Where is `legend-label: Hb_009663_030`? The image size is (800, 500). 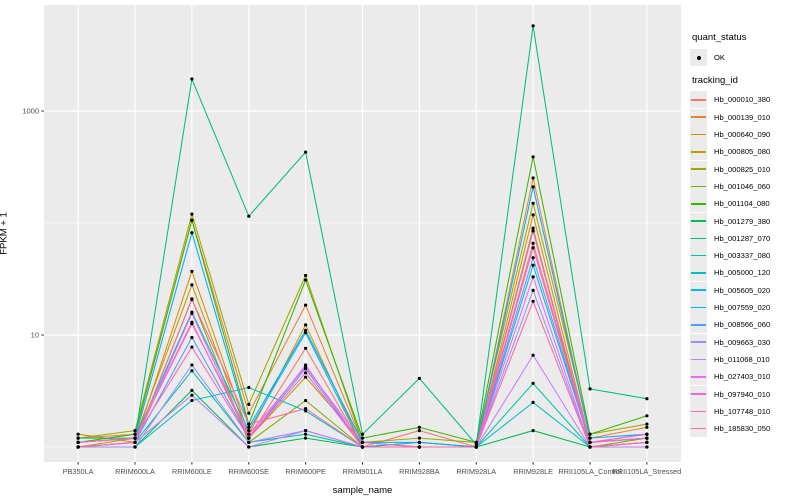
legend-label: Hb_009663_030 is located at coordinates (742, 342).